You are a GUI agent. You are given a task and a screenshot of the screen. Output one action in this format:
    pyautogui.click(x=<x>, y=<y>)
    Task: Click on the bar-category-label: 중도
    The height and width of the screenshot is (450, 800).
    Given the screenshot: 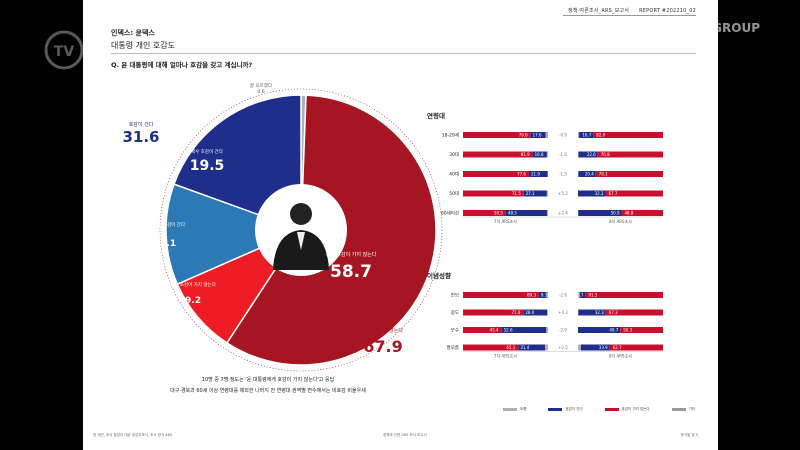 What is the action you would take?
    pyautogui.click(x=455, y=313)
    